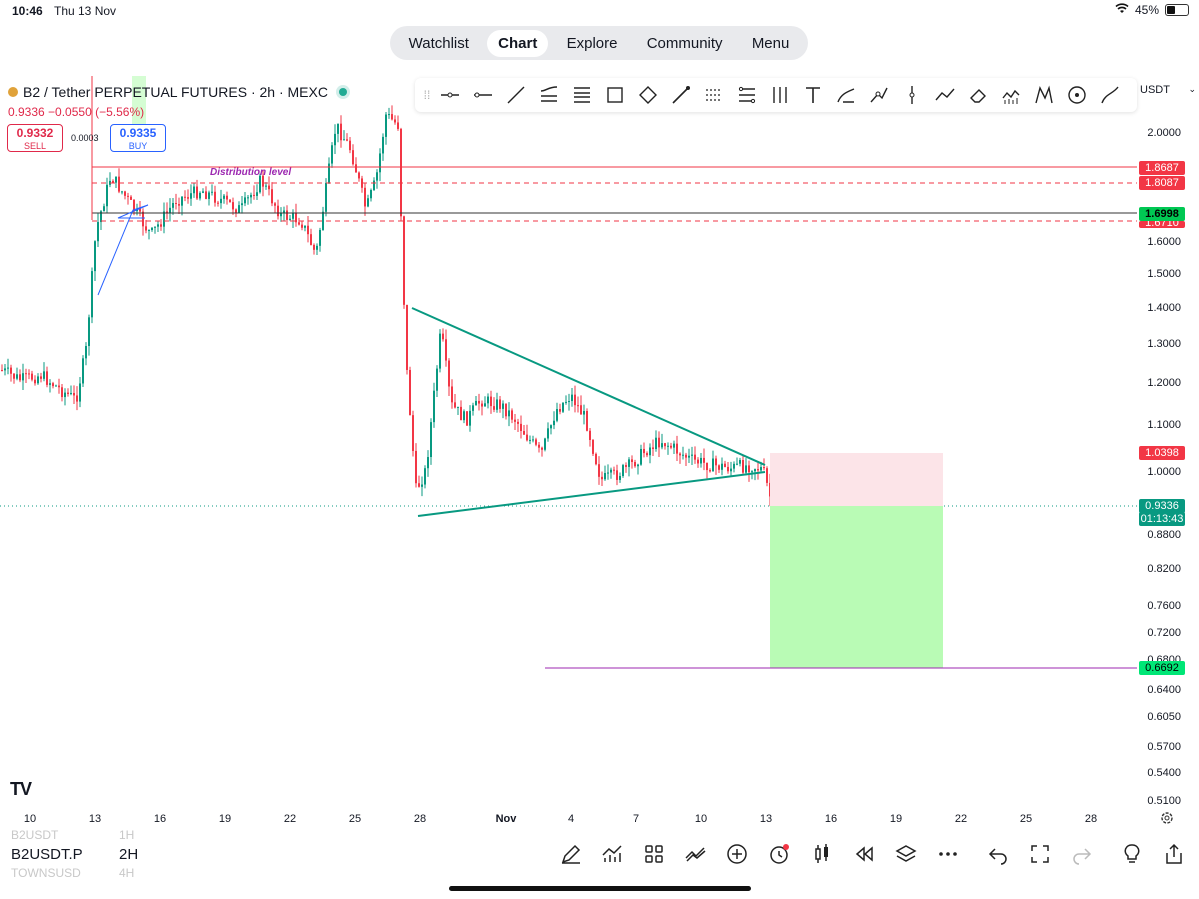  What do you see at coordinates (614, 95) in the screenshot?
I see `rectangle-icon` at bounding box center [614, 95].